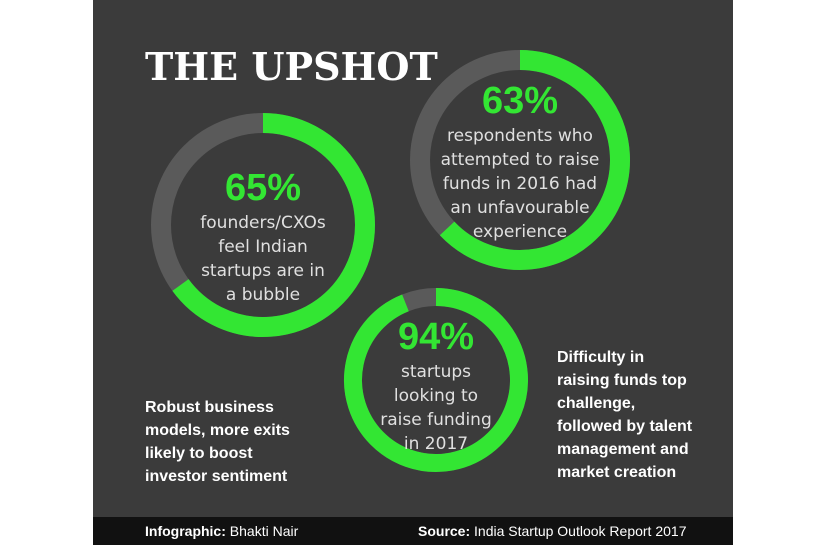 The height and width of the screenshot is (545, 827). Describe the element at coordinates (616, 472) in the screenshot. I see `note-line: market creation` at that location.